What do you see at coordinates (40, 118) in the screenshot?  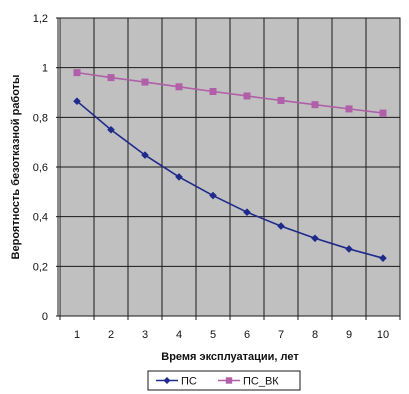 I see `y-tick-label: 0,8` at bounding box center [40, 118].